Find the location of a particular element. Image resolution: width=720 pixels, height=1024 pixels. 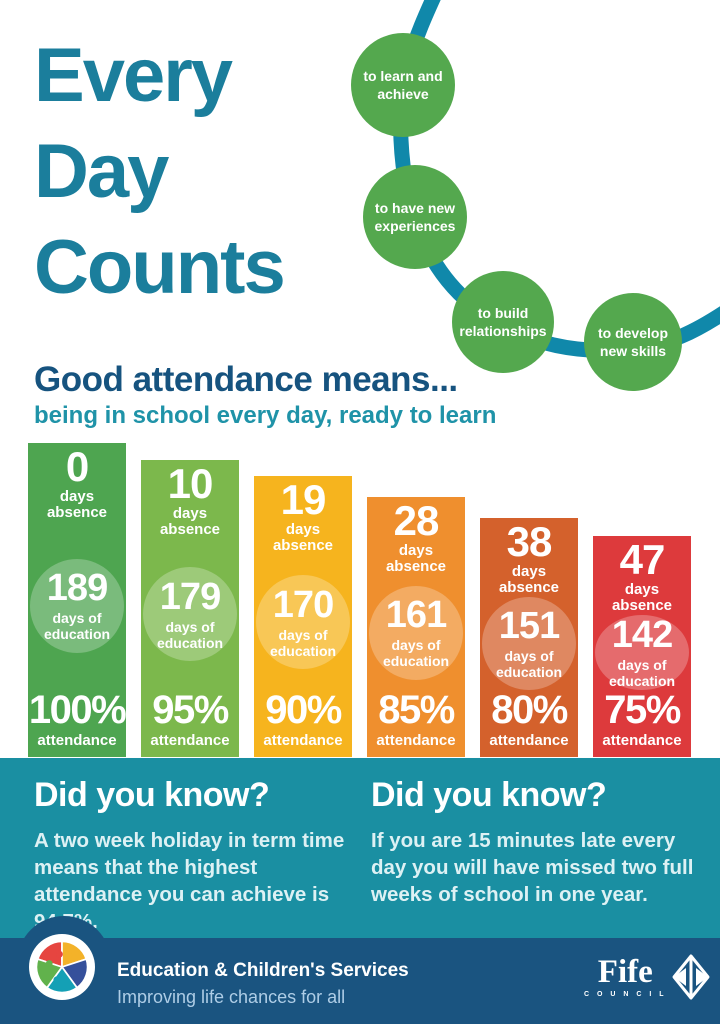

education-value: 151 is located at coordinates (529, 625).